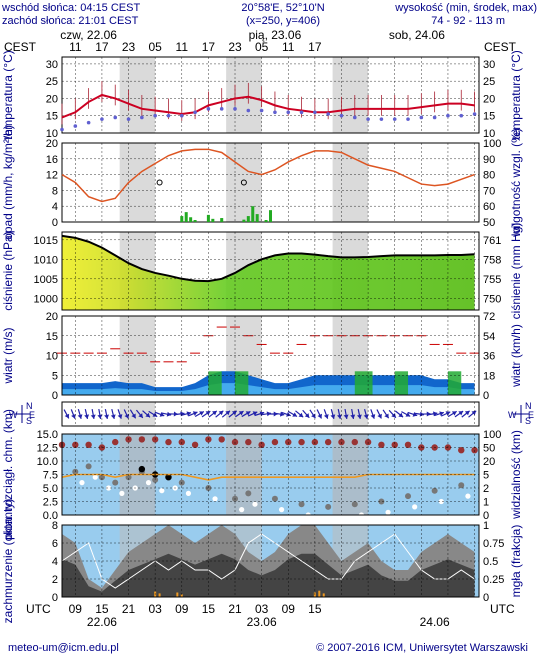 Image resolution: width=540 pixels, height=665 pixels. Describe the element at coordinates (52, 357) in the screenshot. I see `y-tick-label-left: 10` at that location.